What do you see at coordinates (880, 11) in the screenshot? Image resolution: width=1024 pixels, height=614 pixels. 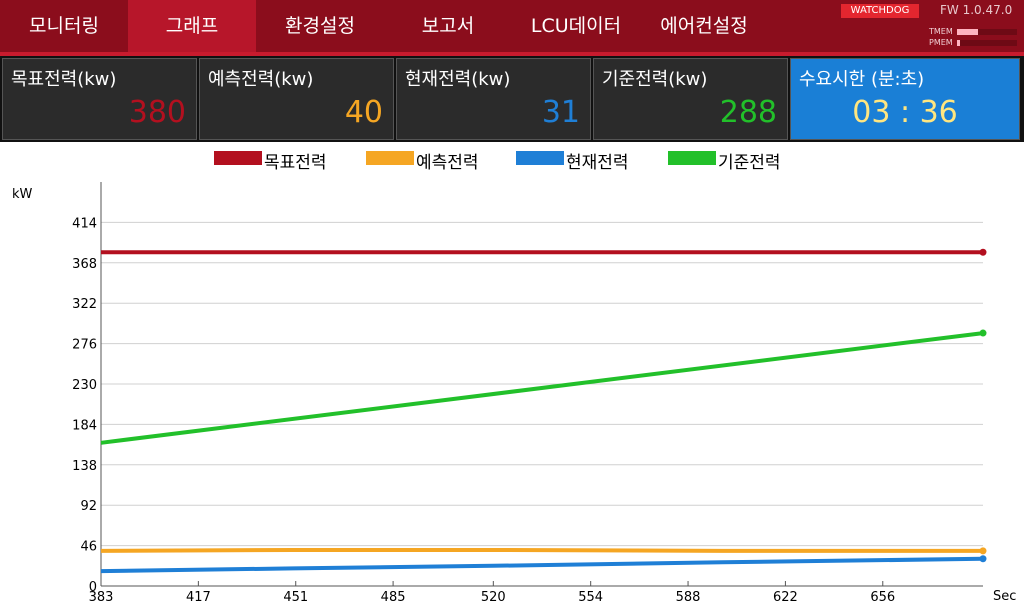 I see `watchdog-badge: WATCHDOG` at bounding box center [880, 11].